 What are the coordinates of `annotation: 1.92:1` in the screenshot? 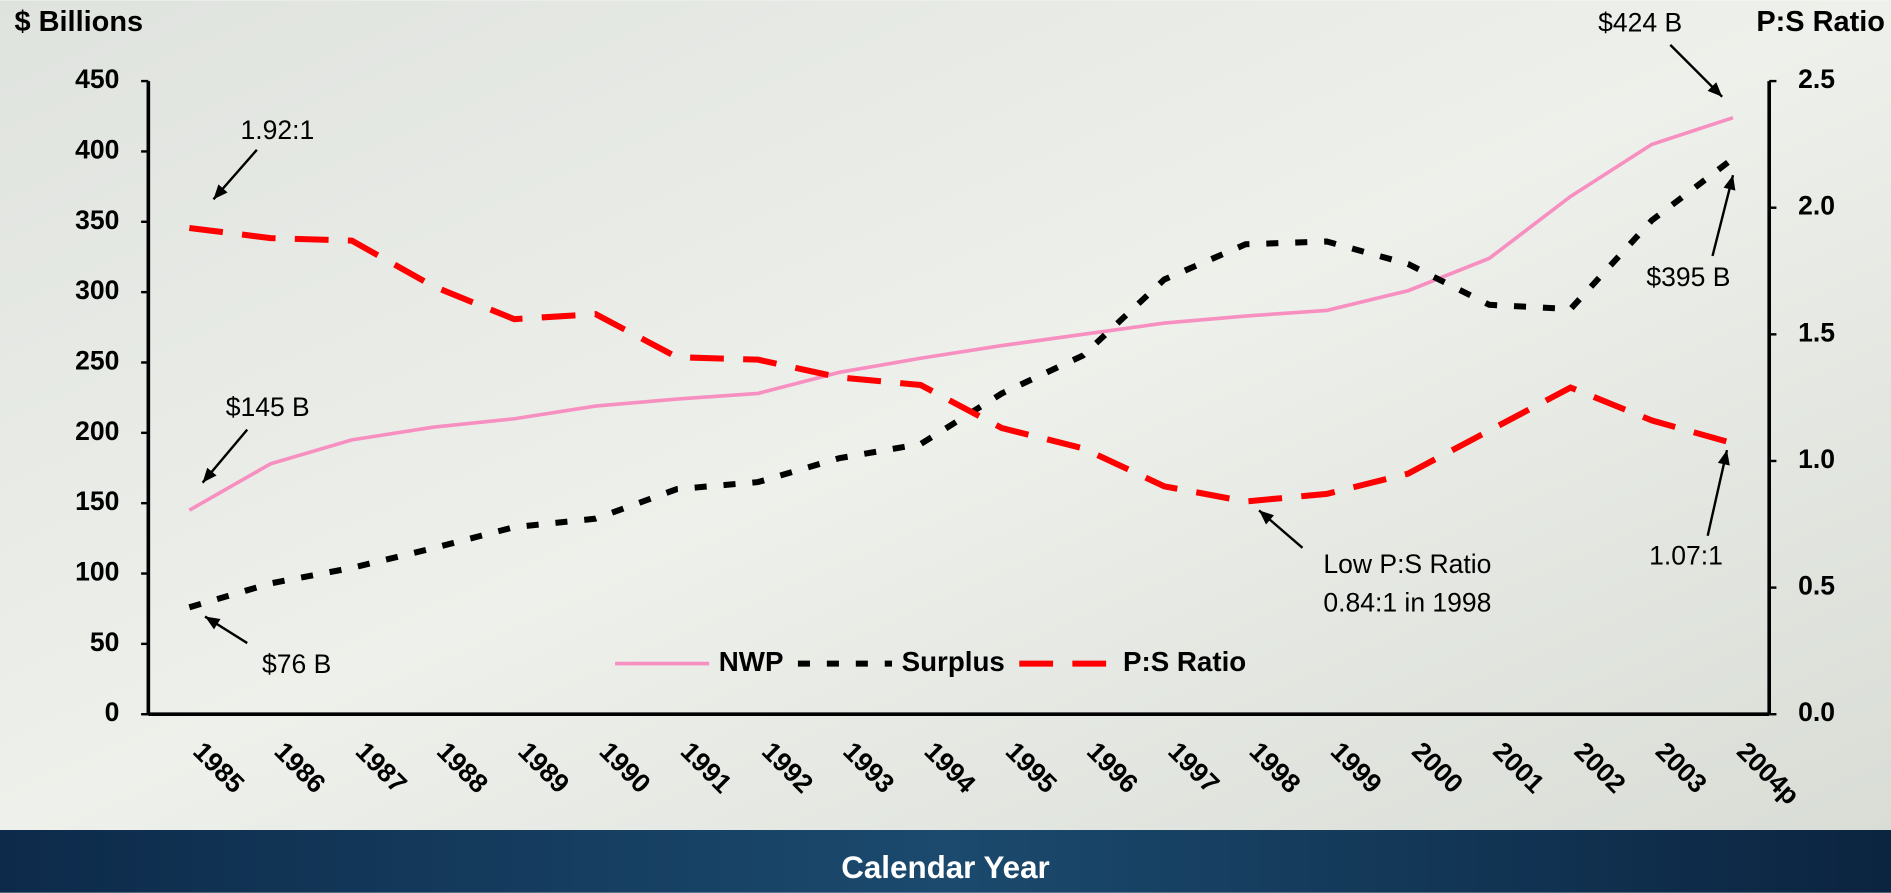 It's located at (278, 130).